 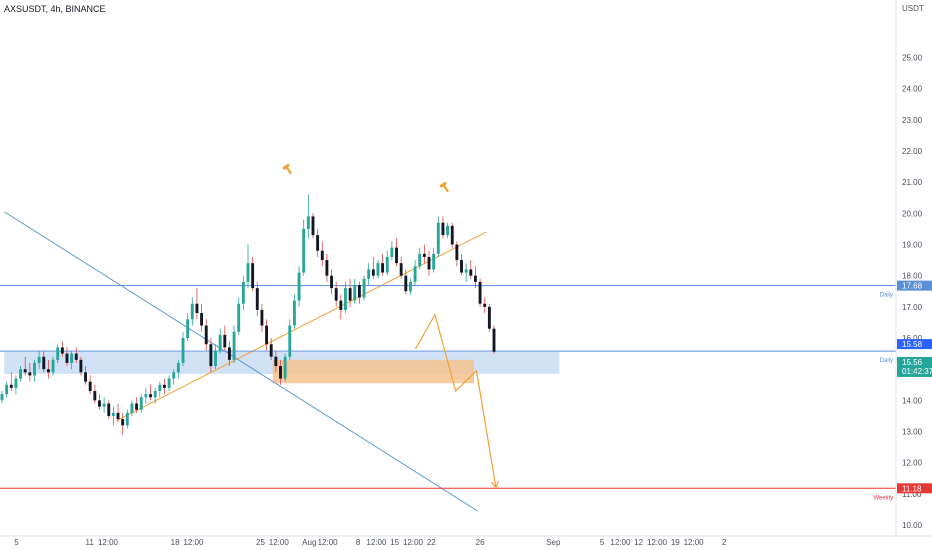 What do you see at coordinates (638, 542) in the screenshot?
I see `time-tick: 12` at bounding box center [638, 542].